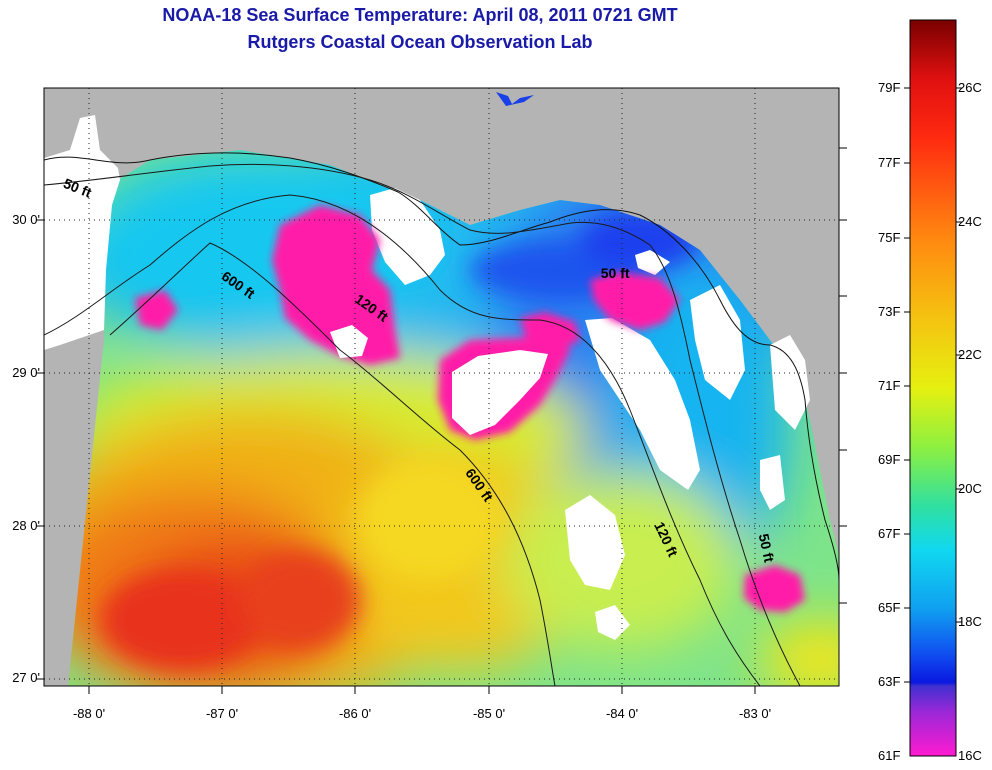  What do you see at coordinates (889, 459) in the screenshot?
I see `colorbar-f-label: 69F` at bounding box center [889, 459].